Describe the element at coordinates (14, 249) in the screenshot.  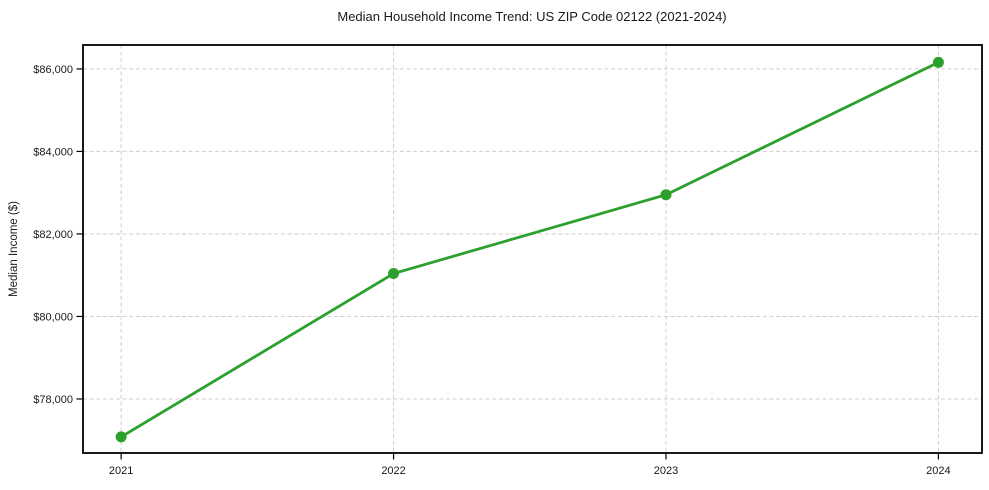
I see `y-axis-label: Median Income ($)` at that location.